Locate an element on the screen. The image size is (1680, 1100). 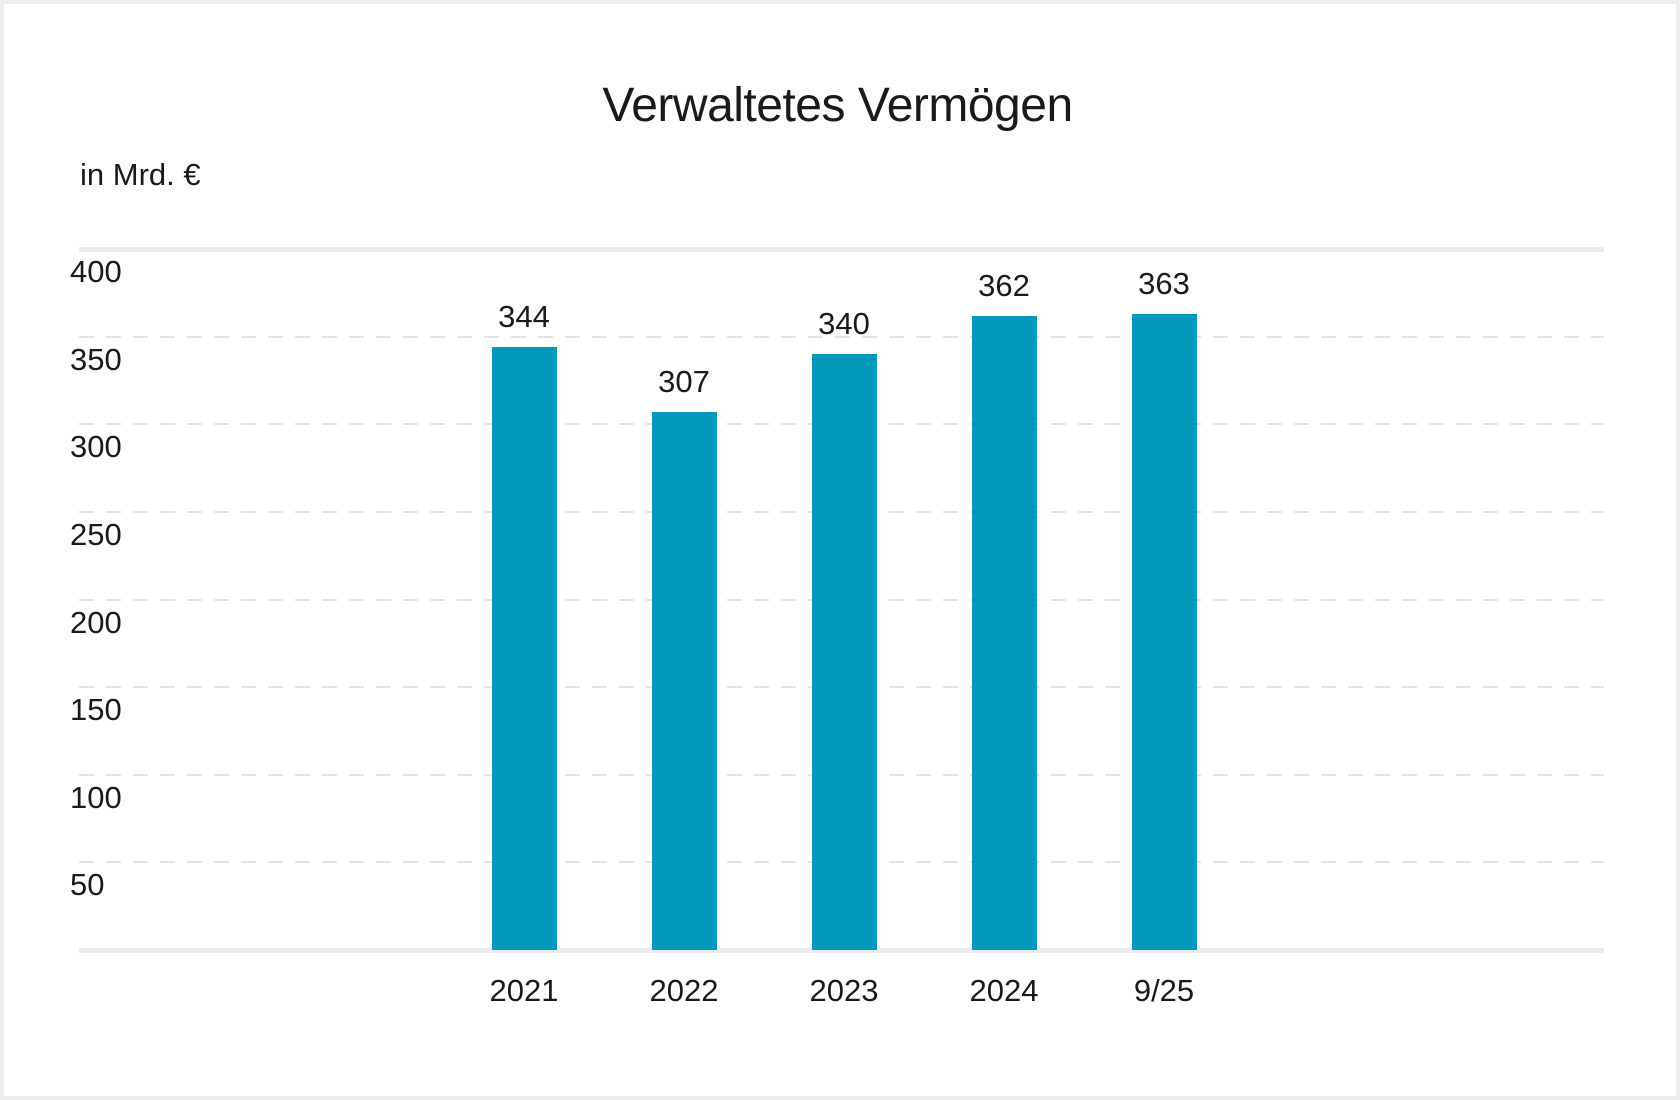
x-axis-line is located at coordinates (841, 950).